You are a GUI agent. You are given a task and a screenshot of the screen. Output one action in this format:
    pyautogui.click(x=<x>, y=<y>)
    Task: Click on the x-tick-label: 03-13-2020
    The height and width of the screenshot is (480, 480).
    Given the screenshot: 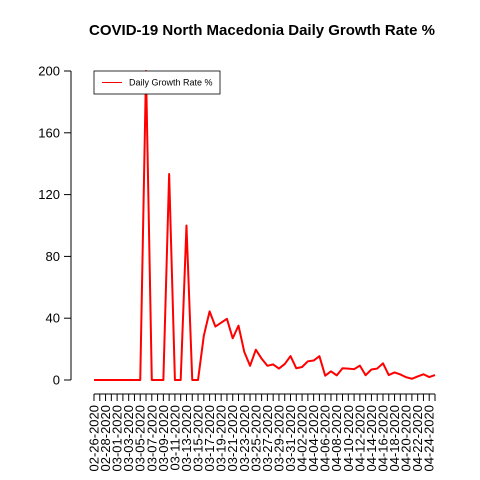 What is the action you would take?
    pyautogui.click(x=186, y=438)
    